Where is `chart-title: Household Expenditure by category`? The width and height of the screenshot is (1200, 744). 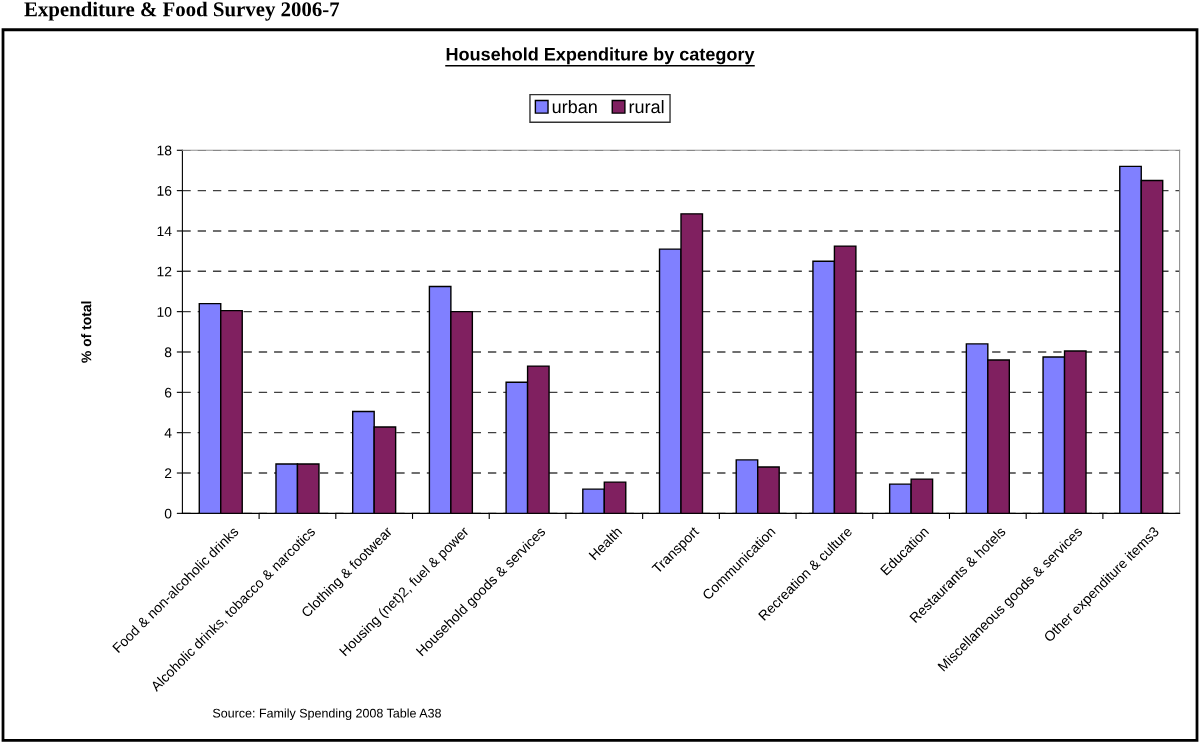
chart-title: Household Expenditure by category is located at coordinates (600, 56).